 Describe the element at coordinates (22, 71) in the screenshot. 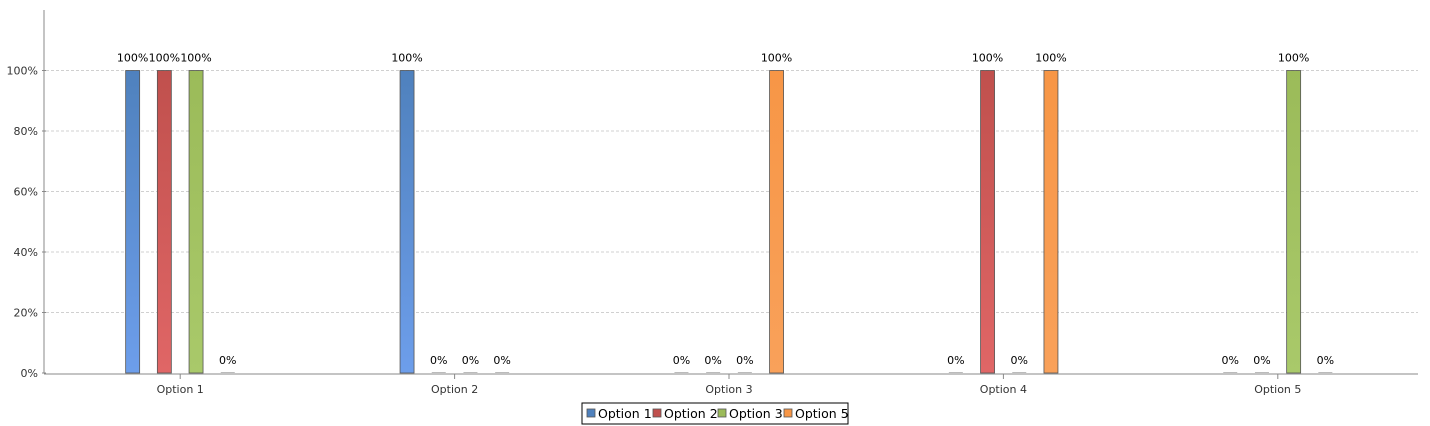

I see `y-tick-label: 100%` at that location.